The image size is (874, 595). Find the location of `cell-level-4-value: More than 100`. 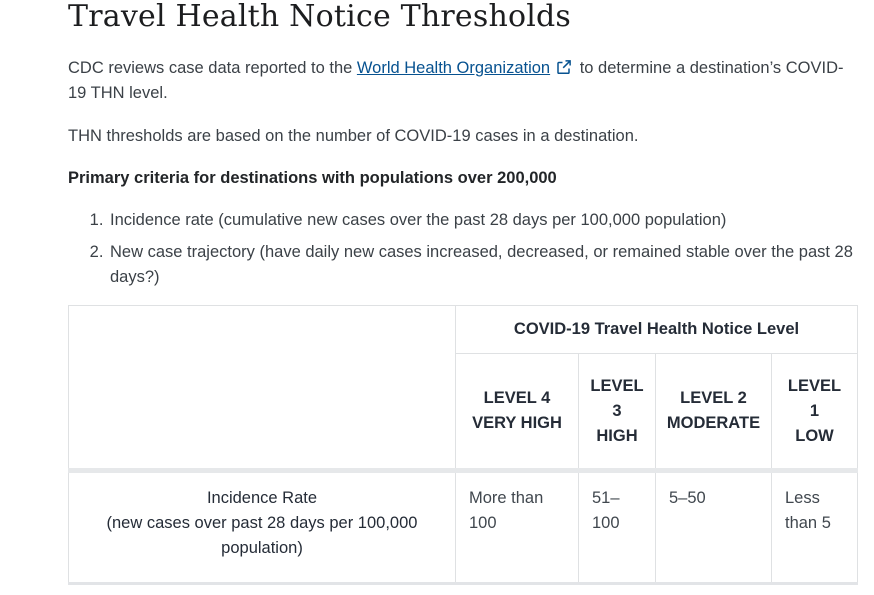

cell-level-4-value: More than 100 is located at coordinates (517, 526).